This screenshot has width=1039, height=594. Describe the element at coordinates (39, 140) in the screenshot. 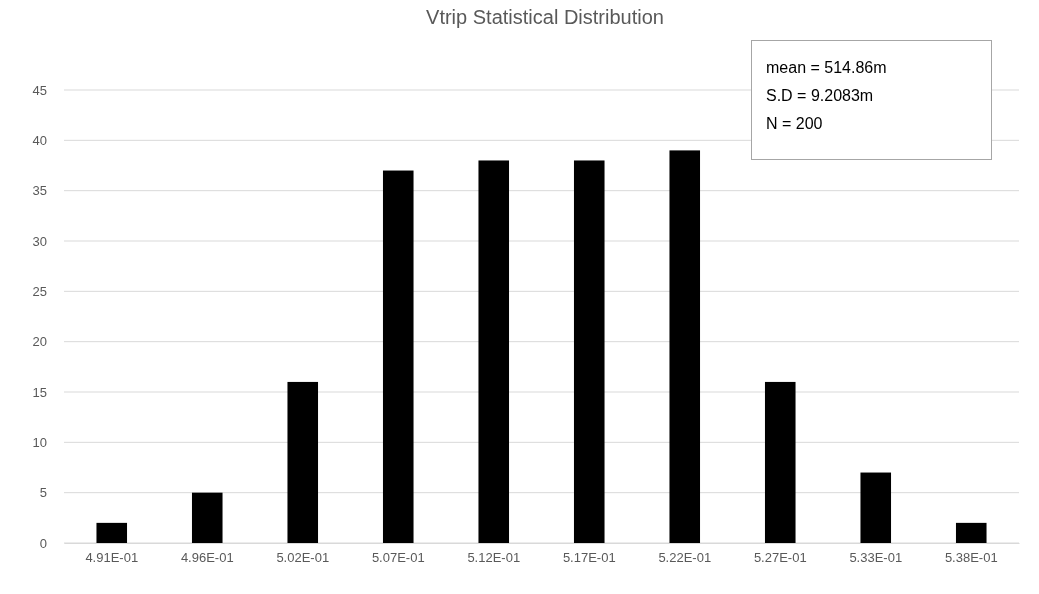

I see `y-tick-label: 40` at that location.